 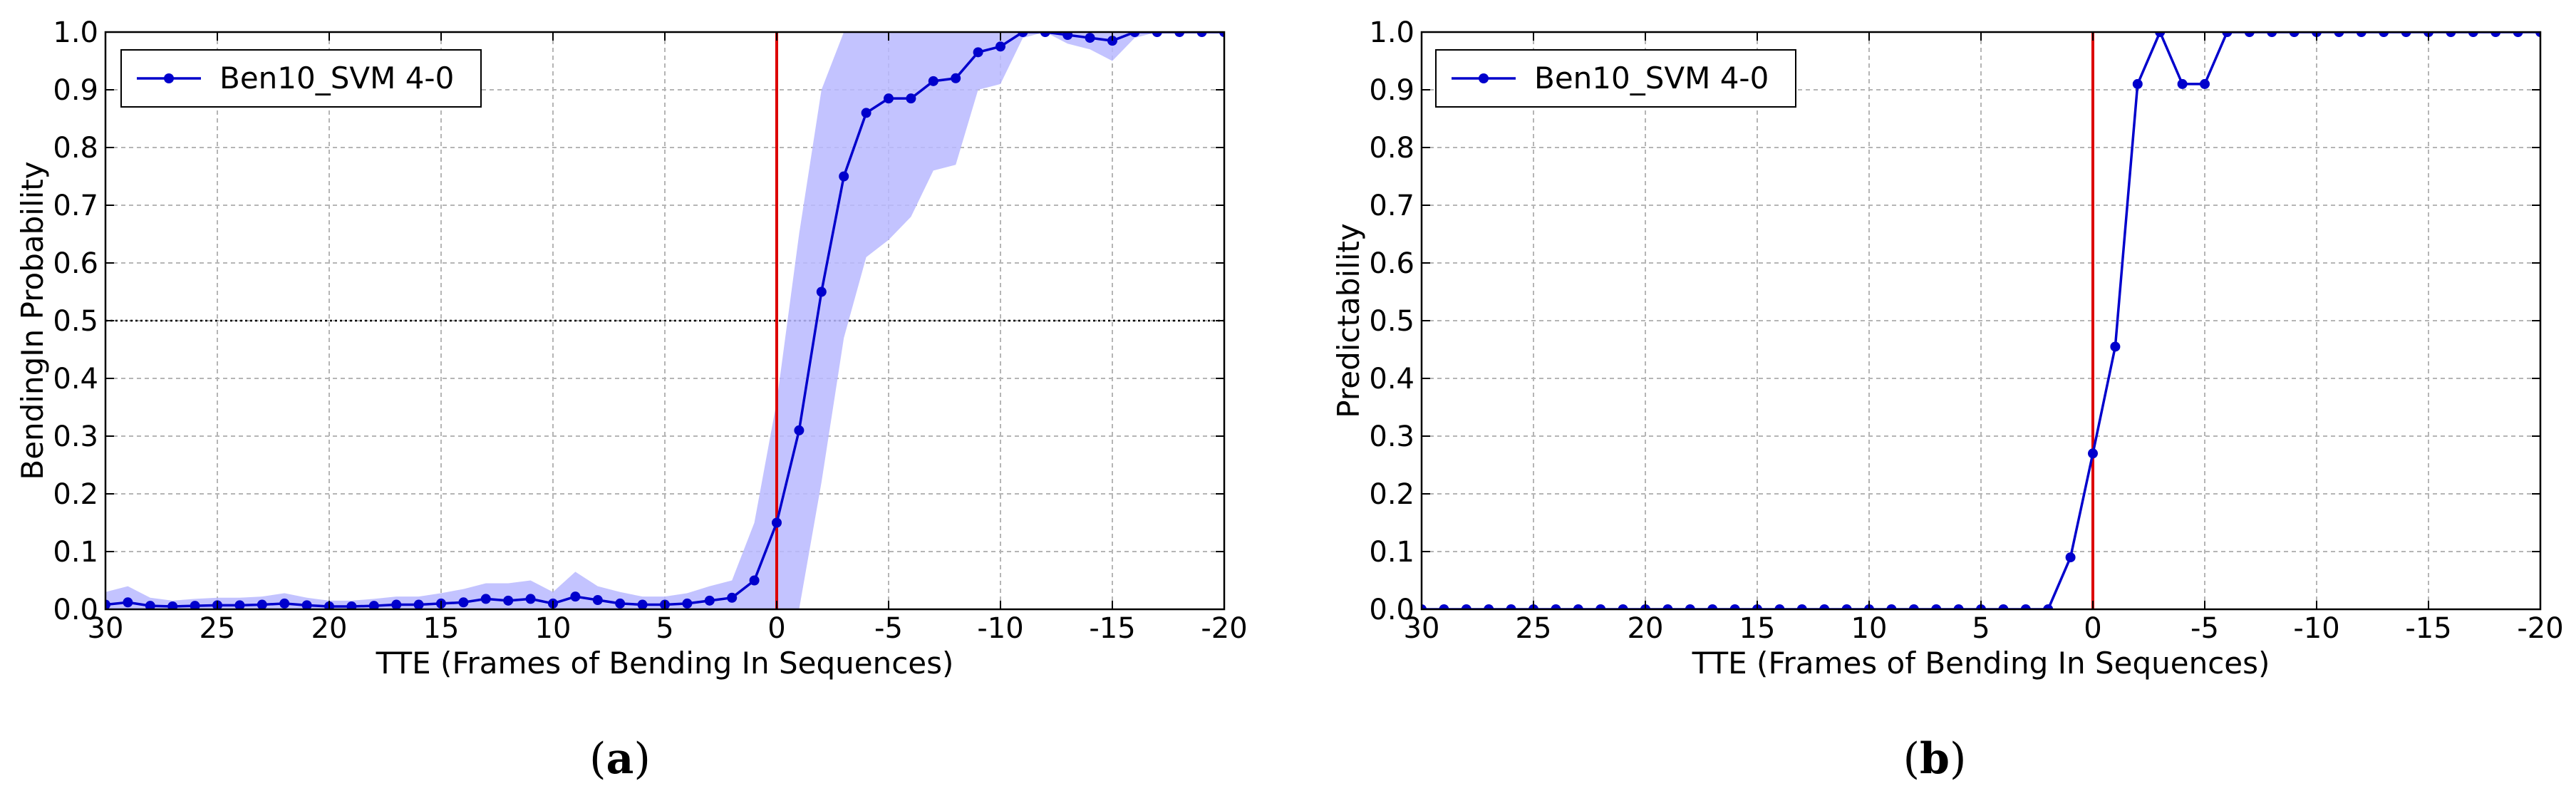 What do you see at coordinates (32, 320) in the screenshot?
I see `y-axis-label: BendingIn Probability` at bounding box center [32, 320].